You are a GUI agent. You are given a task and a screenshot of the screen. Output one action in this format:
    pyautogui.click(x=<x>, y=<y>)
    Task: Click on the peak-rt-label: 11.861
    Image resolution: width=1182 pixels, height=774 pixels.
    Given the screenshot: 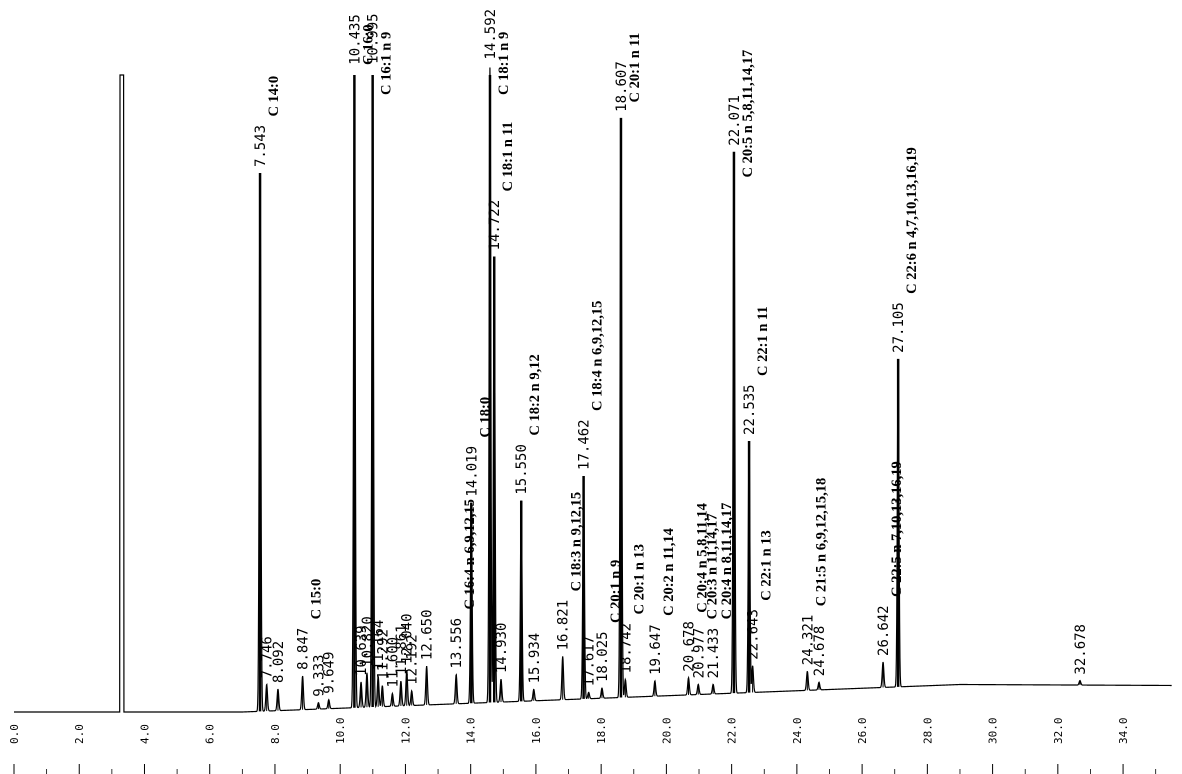 What is the action you would take?
    pyautogui.click(x=402, y=650)
    